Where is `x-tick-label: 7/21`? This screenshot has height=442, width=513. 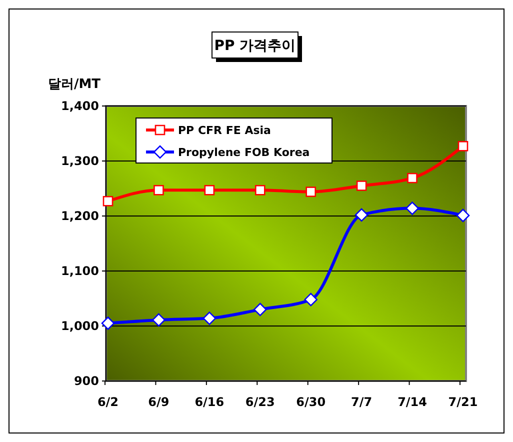 x-tick-label: 7/21 is located at coordinates (463, 402).